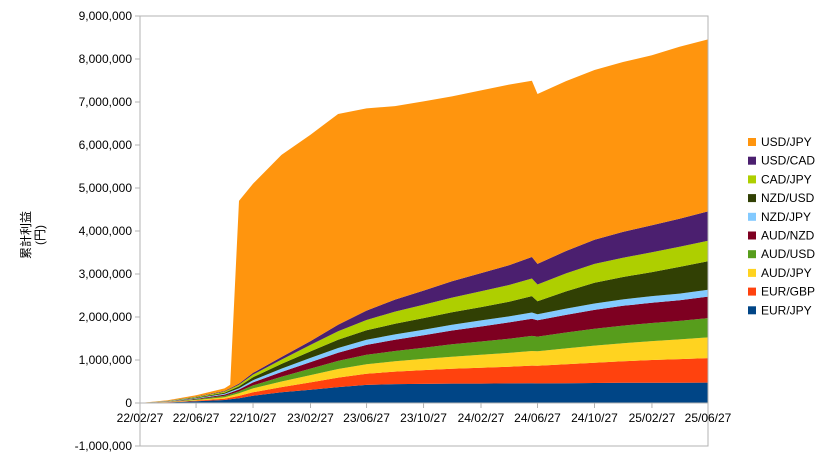  What do you see at coordinates (196, 418) in the screenshot?
I see `x-tick-label: 22/06/27` at bounding box center [196, 418].